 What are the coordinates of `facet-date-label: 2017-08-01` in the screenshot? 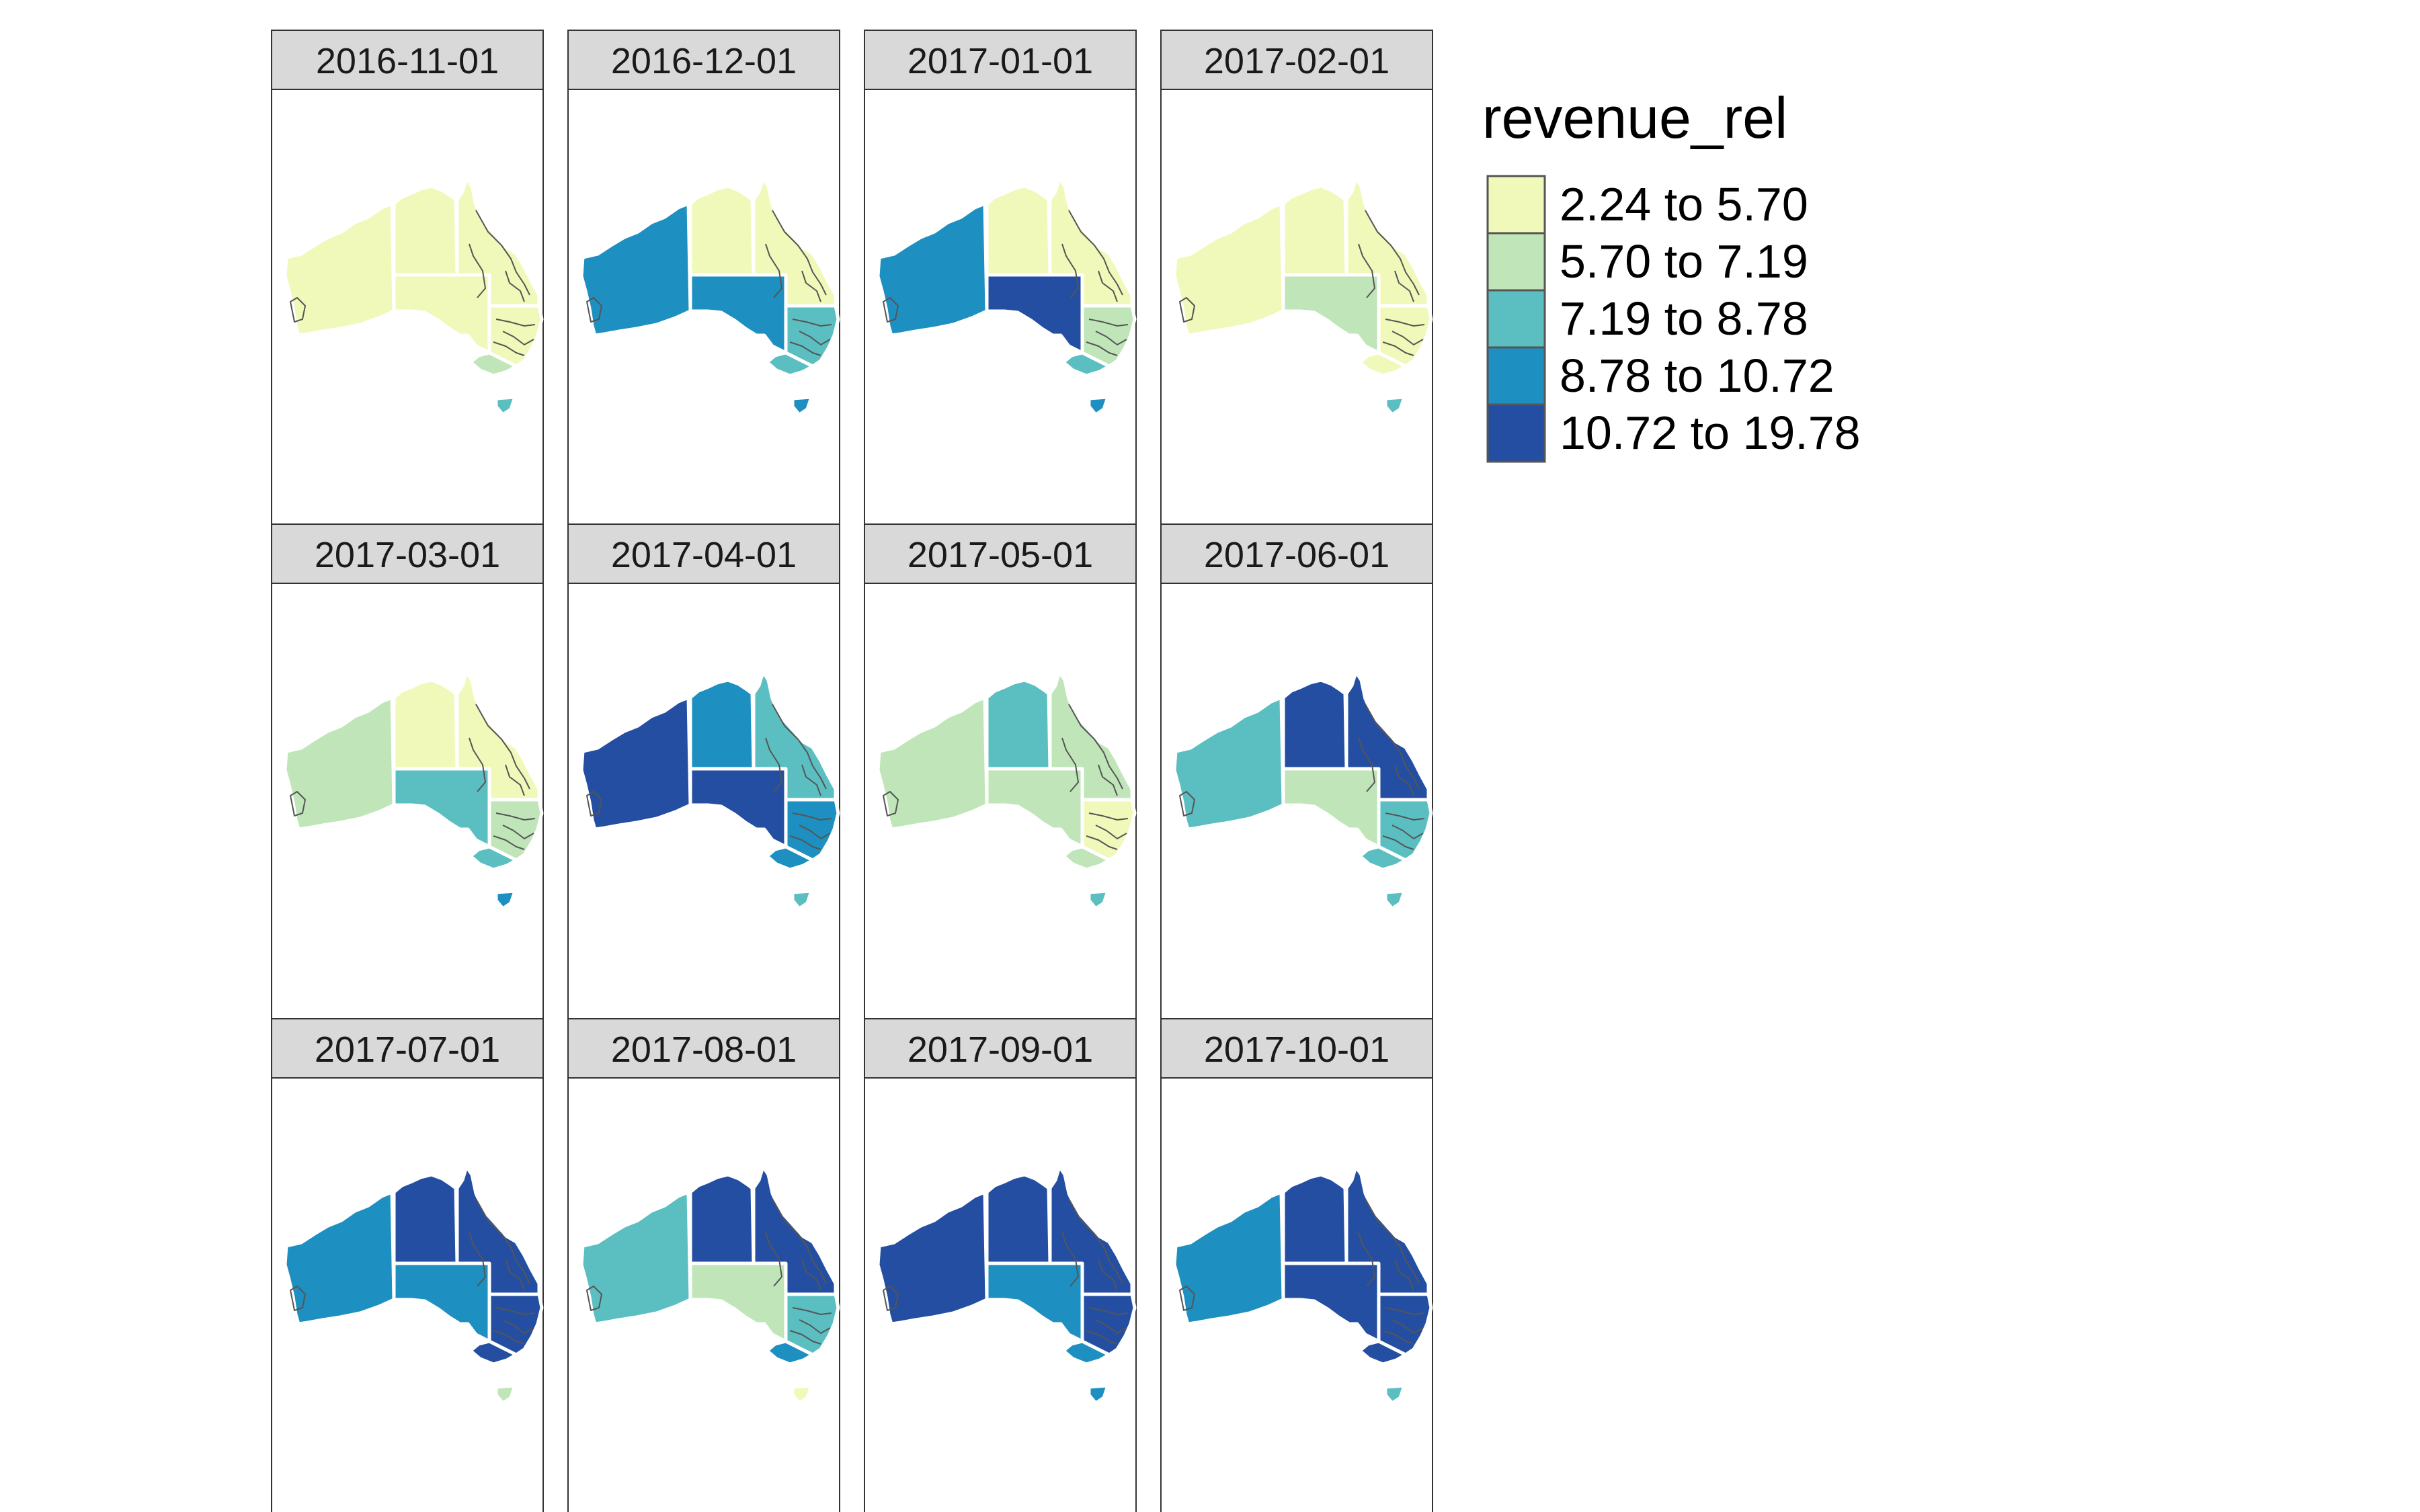 It's located at (704, 1050).